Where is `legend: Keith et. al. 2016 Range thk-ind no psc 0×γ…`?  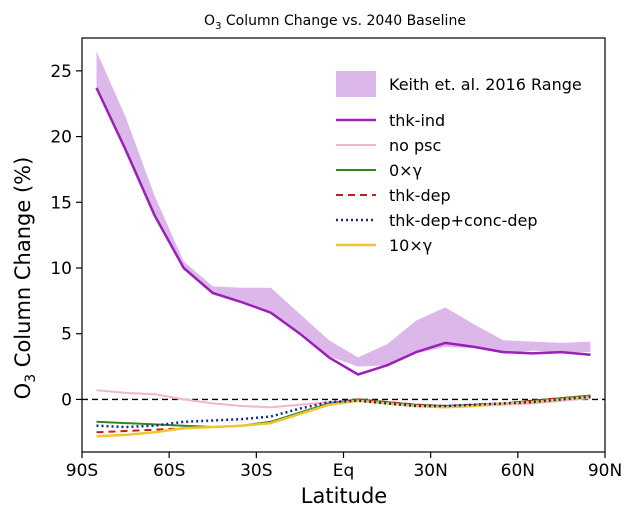 legend: Keith et. al. 2016 Range thk-ind no psc 0×γ… is located at coordinates (459, 163).